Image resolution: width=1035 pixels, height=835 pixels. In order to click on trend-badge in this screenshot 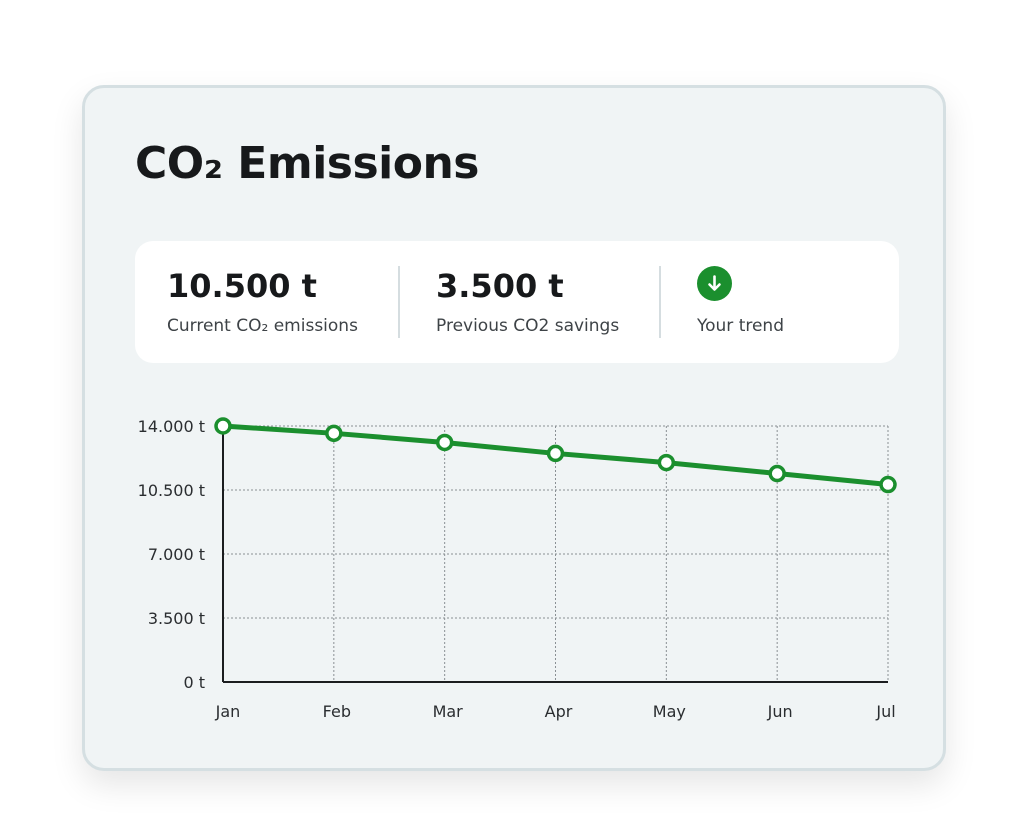, I will do `click(714, 283)`.